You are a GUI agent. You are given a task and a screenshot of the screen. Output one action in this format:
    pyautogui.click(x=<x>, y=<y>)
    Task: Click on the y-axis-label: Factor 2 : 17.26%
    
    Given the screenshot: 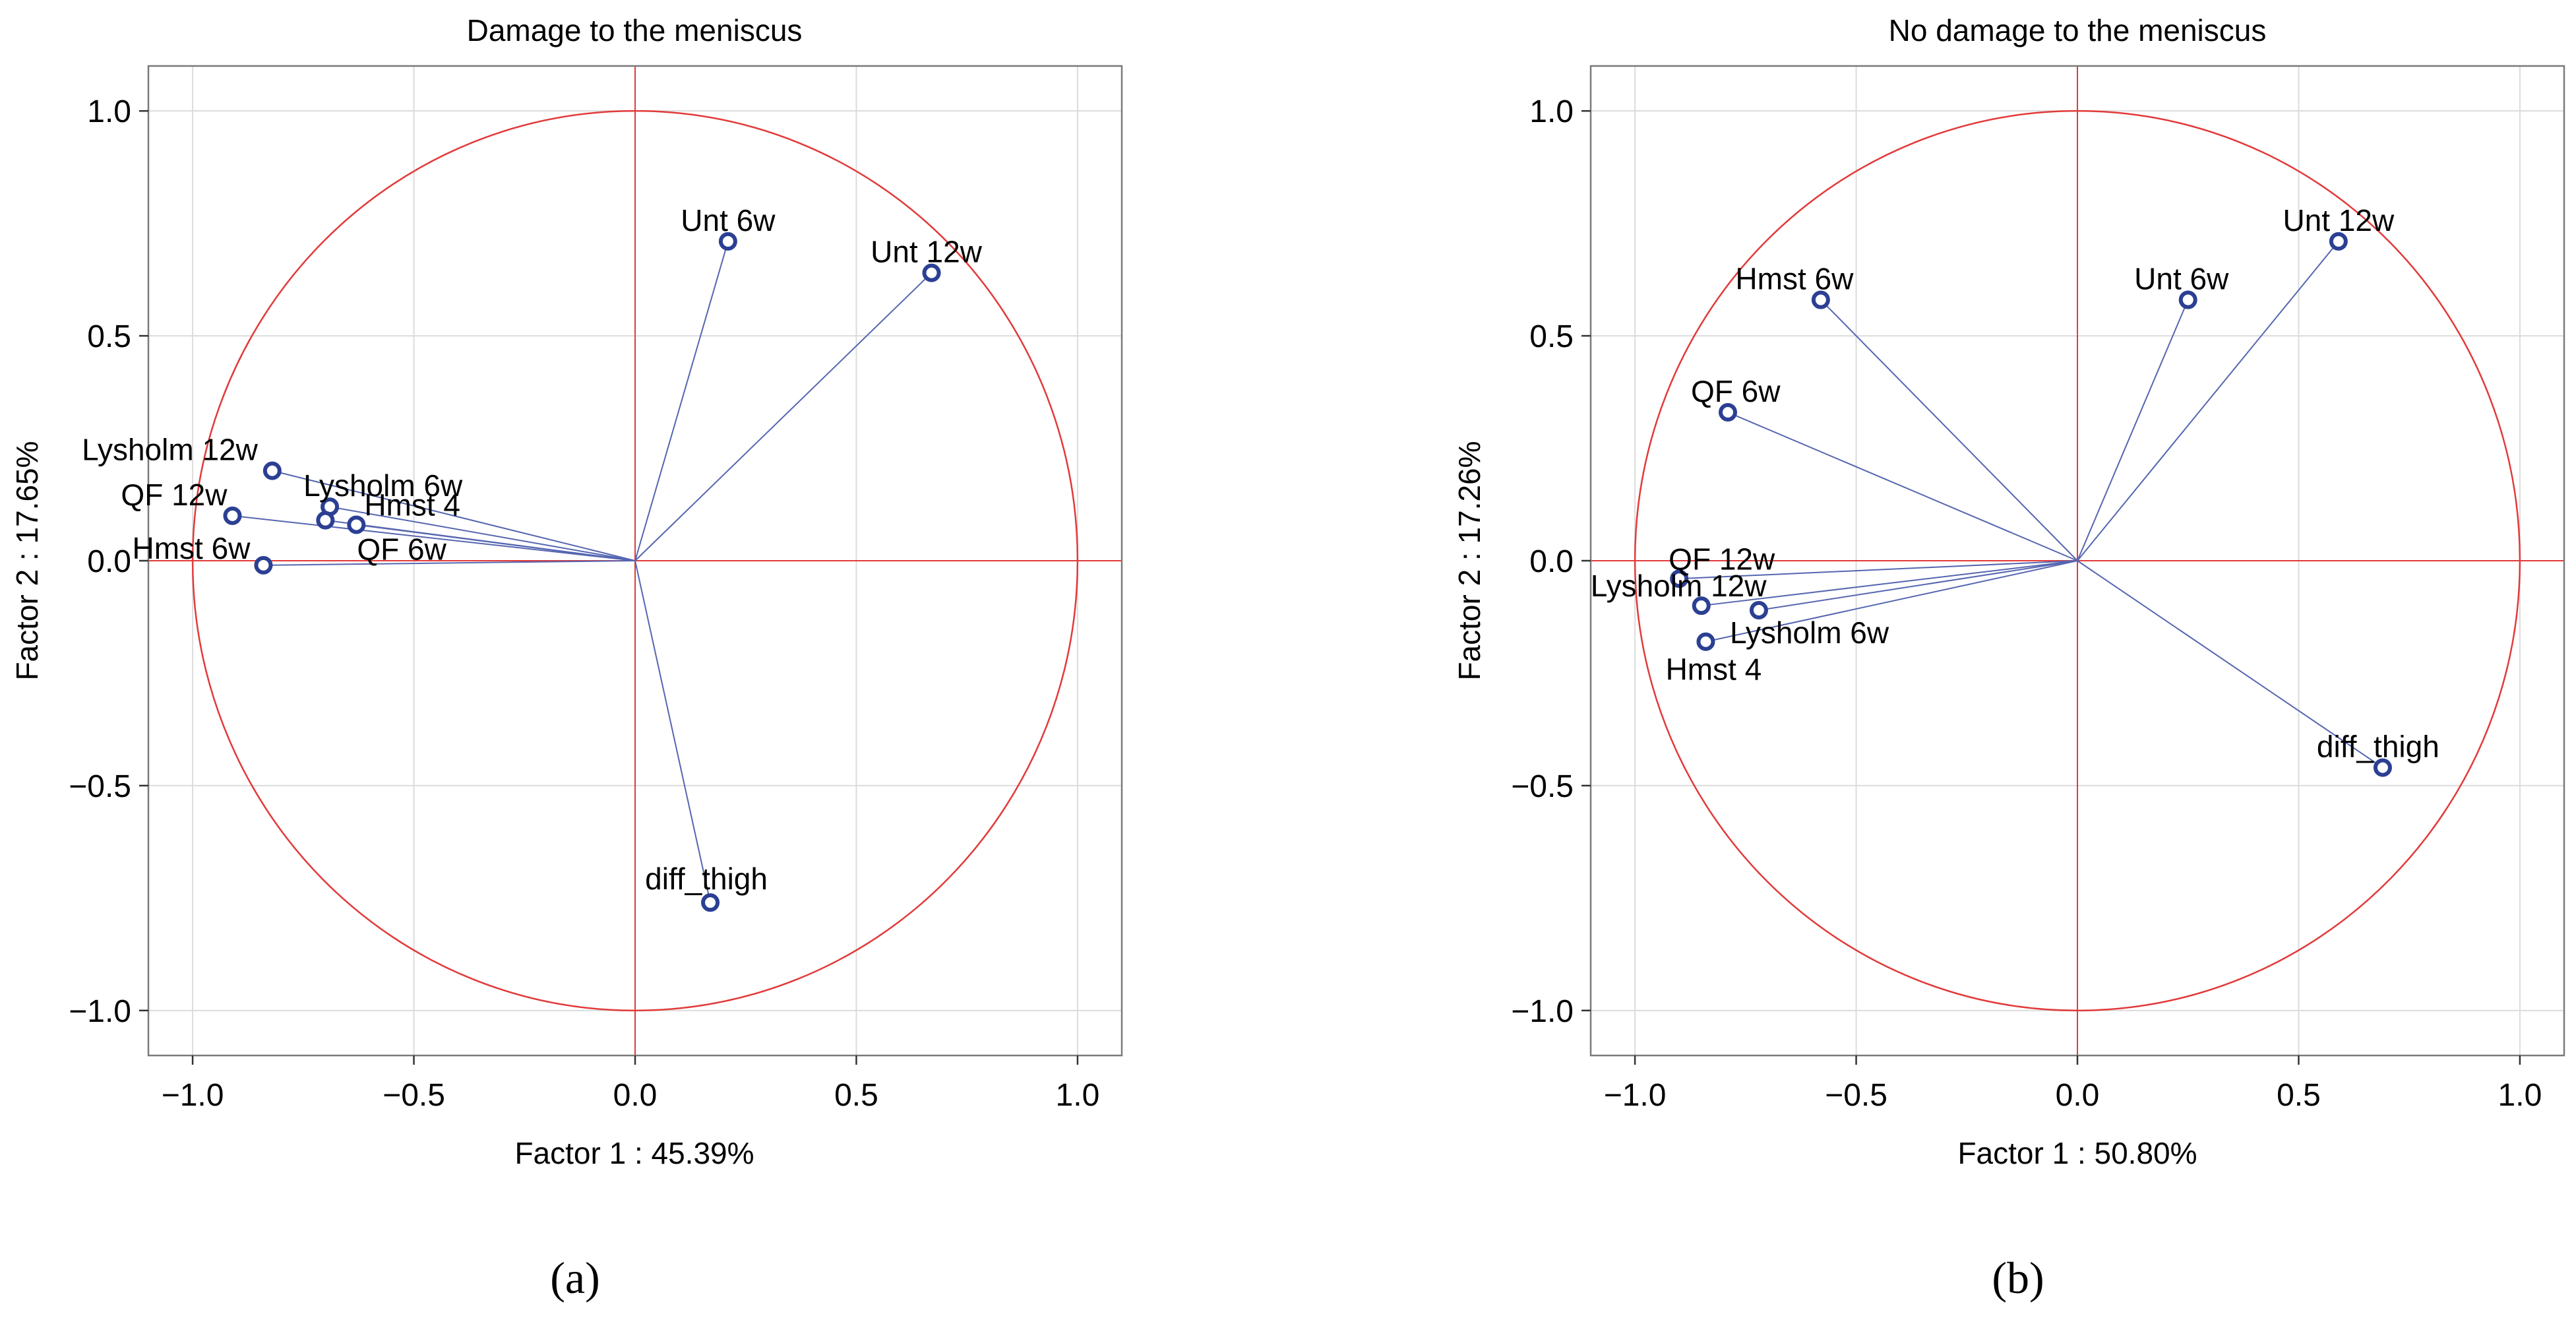 What is the action you would take?
    pyautogui.click(x=1469, y=560)
    